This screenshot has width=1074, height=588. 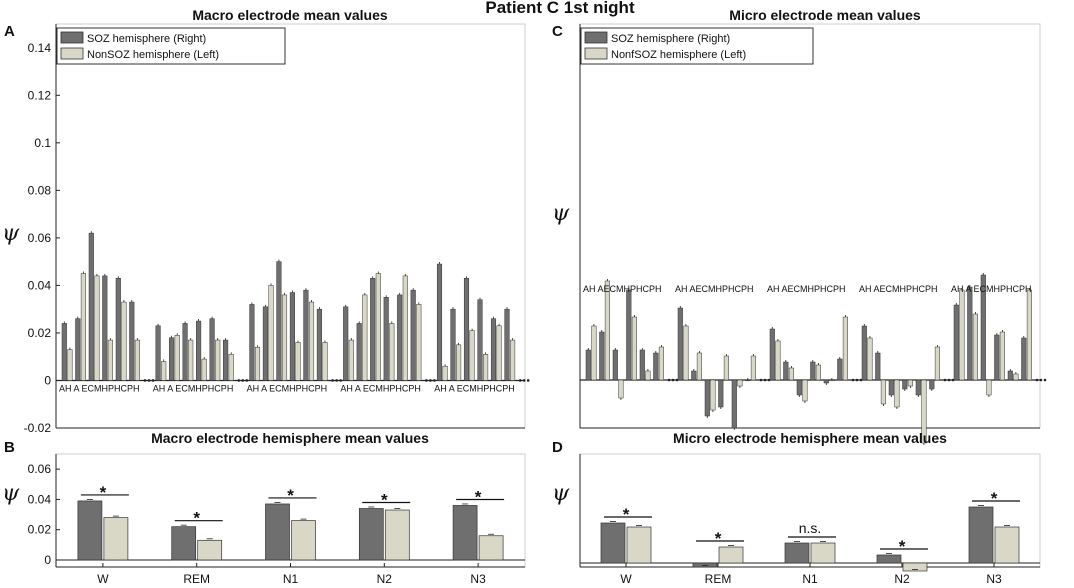 What do you see at coordinates (78, 349) in the screenshot?
I see `bar-w-a-soz` at bounding box center [78, 349].